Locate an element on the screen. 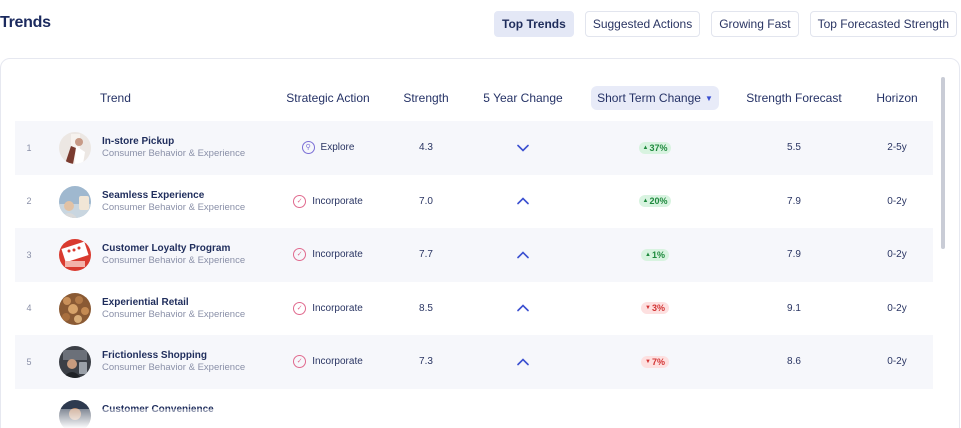 This screenshot has width=961, height=428. sort-active-pill: Short Term Change ▼ is located at coordinates (655, 98).